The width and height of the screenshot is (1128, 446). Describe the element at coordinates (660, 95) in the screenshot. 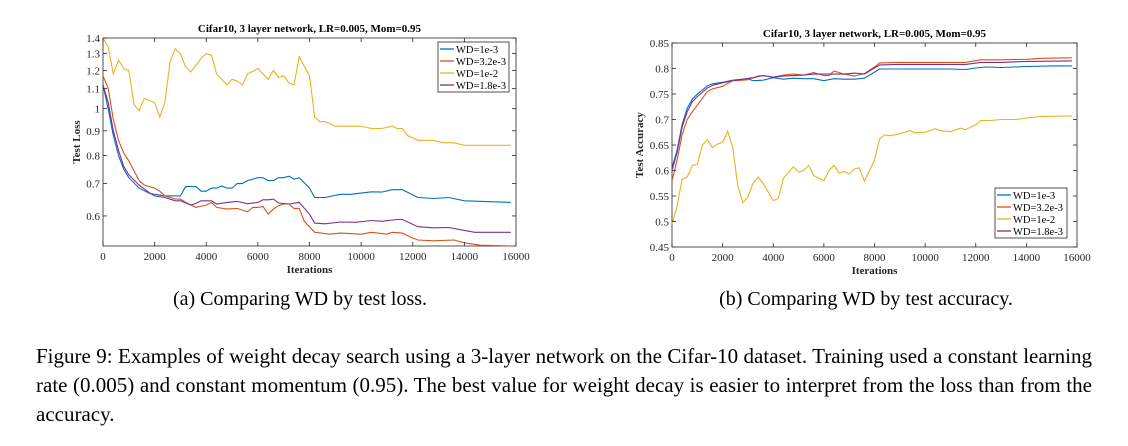

I see `y-tick-label: 0.75` at that location.